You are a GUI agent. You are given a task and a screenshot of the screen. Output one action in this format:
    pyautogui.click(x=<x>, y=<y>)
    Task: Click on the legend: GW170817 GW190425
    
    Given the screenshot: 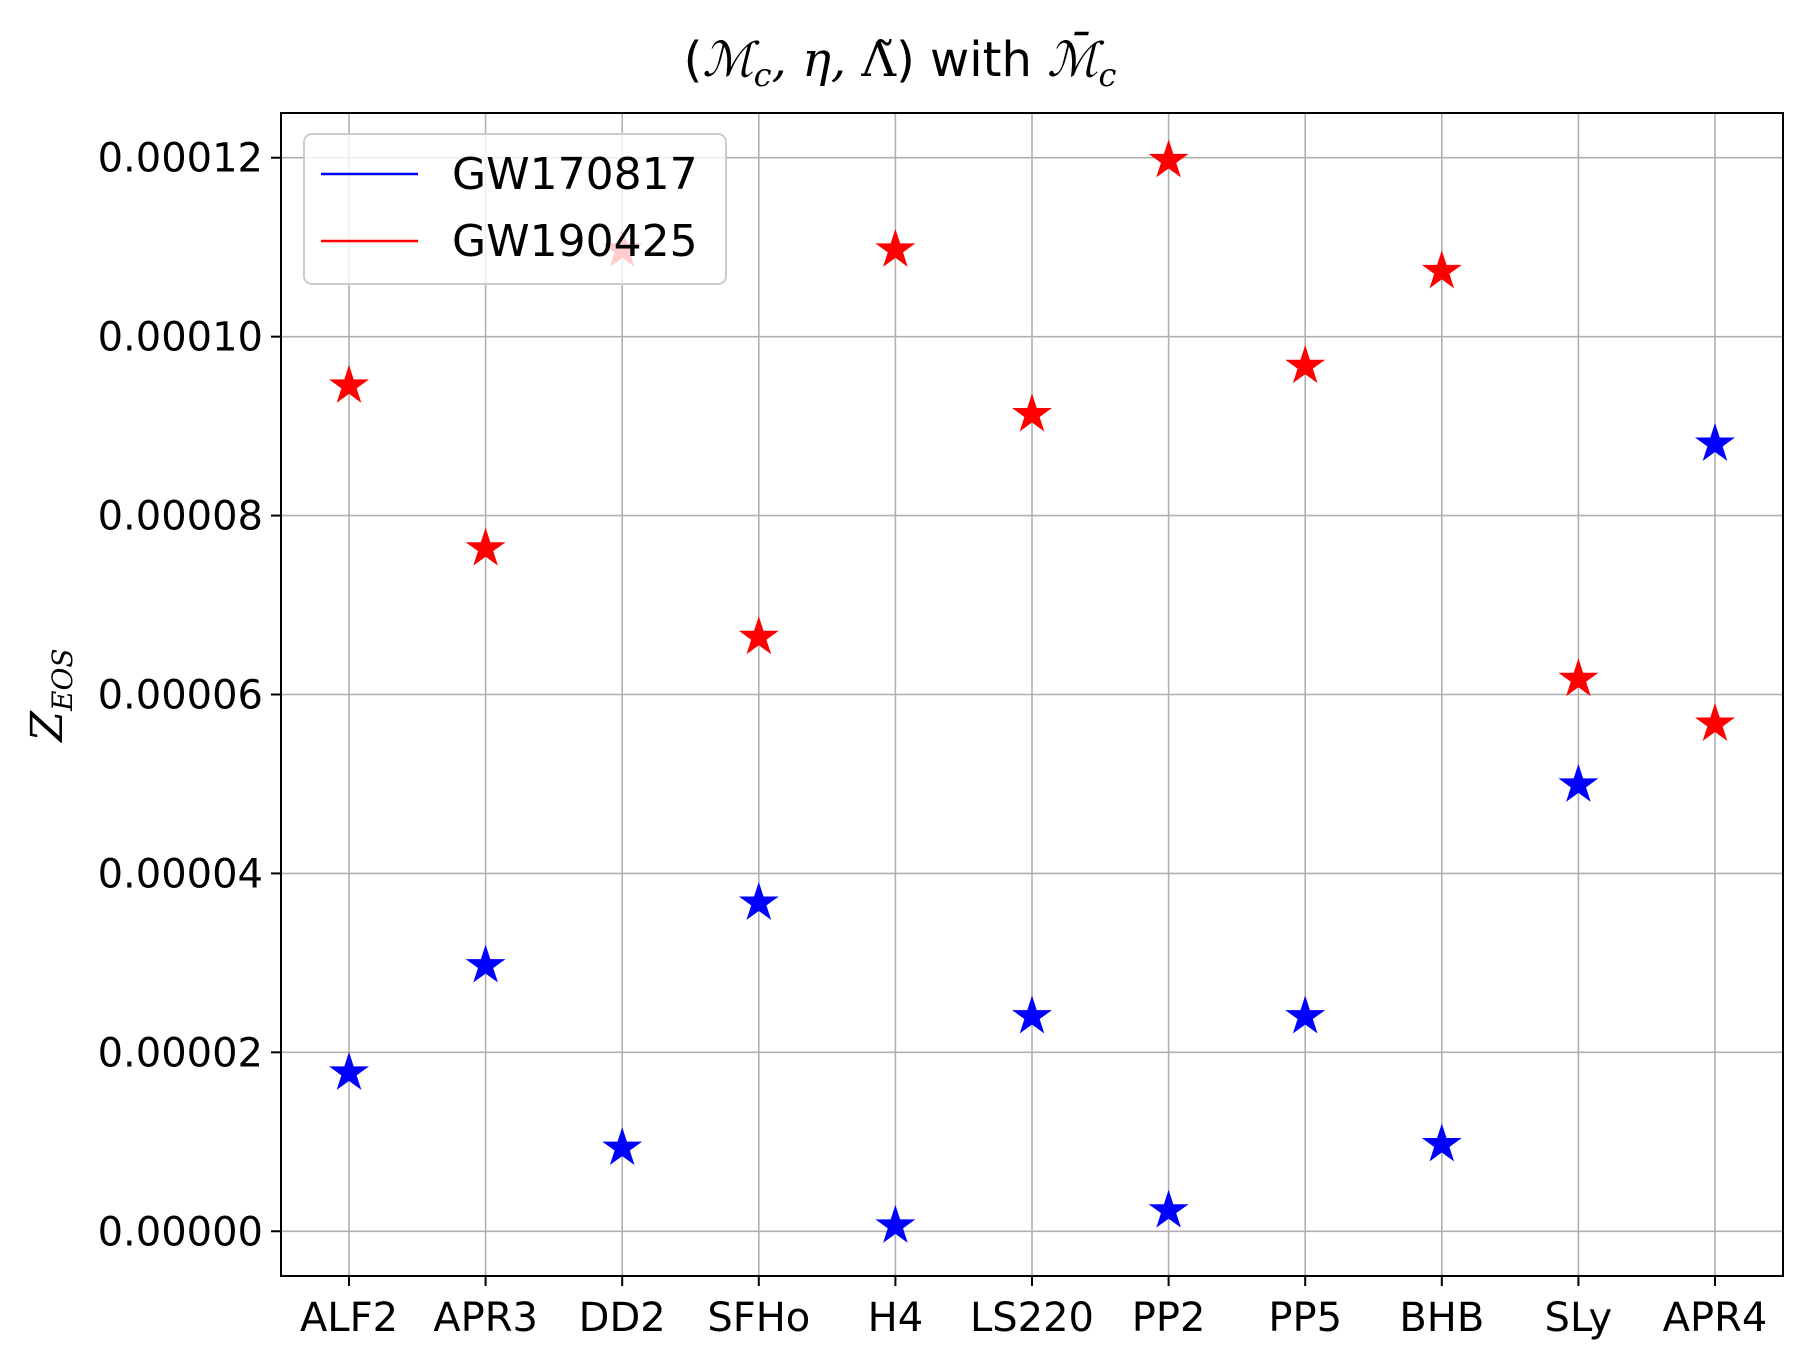 What is the action you would take?
    pyautogui.click(x=515, y=209)
    